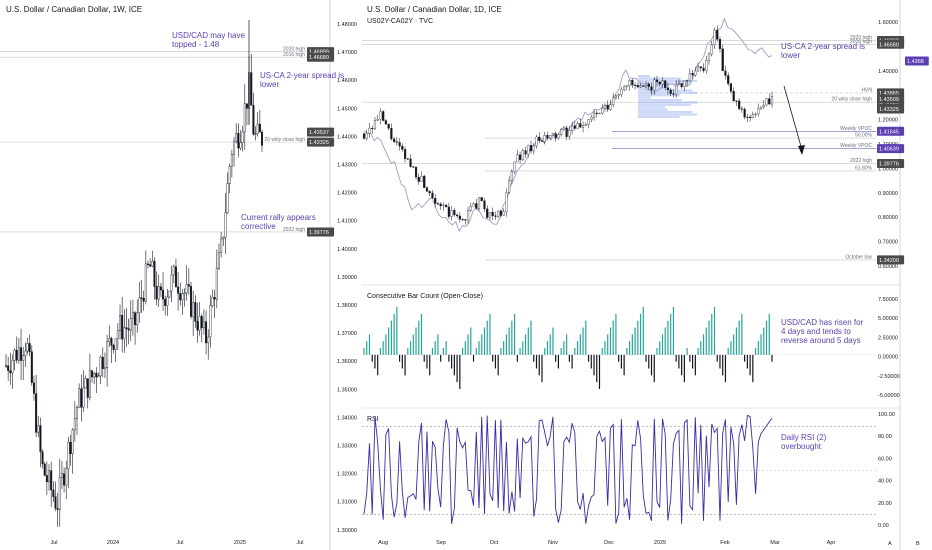  Describe the element at coordinates (915, 62) in the screenshot. I see `spread-value-tag: 1.4368` at that location.